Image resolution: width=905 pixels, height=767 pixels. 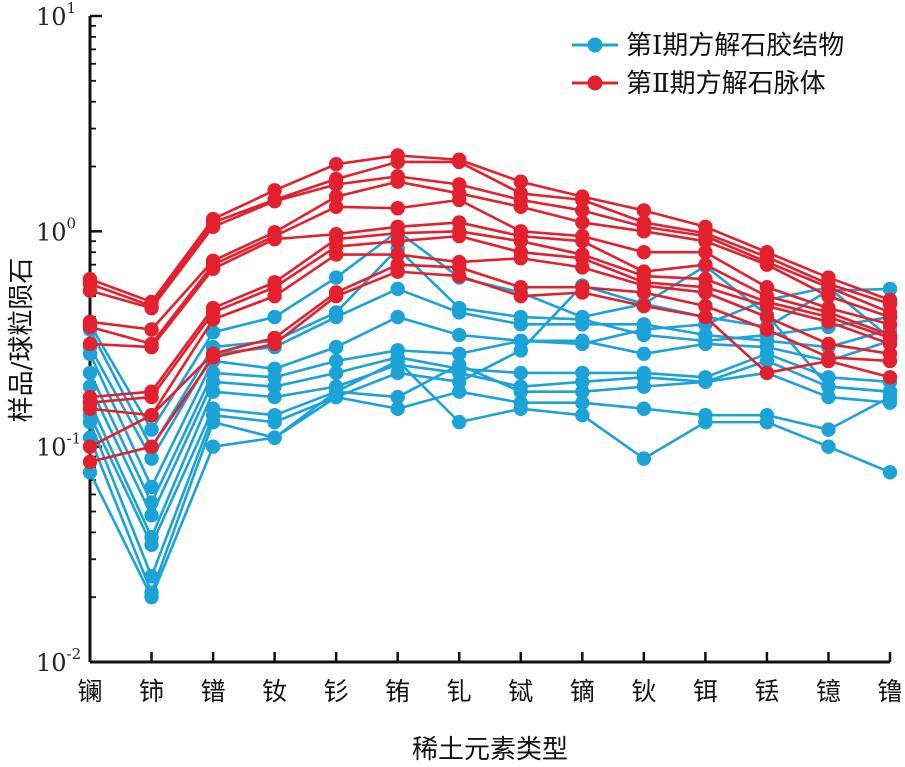 I want to click on series-2-sample-line, so click(x=490, y=285).